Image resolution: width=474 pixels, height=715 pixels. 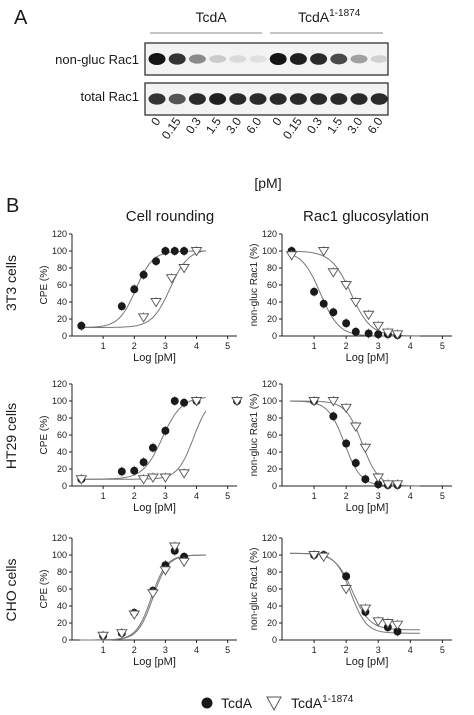 I want to click on column-title-rac1-glucosylation: Rac1 glucosylation, so click(x=366, y=216).